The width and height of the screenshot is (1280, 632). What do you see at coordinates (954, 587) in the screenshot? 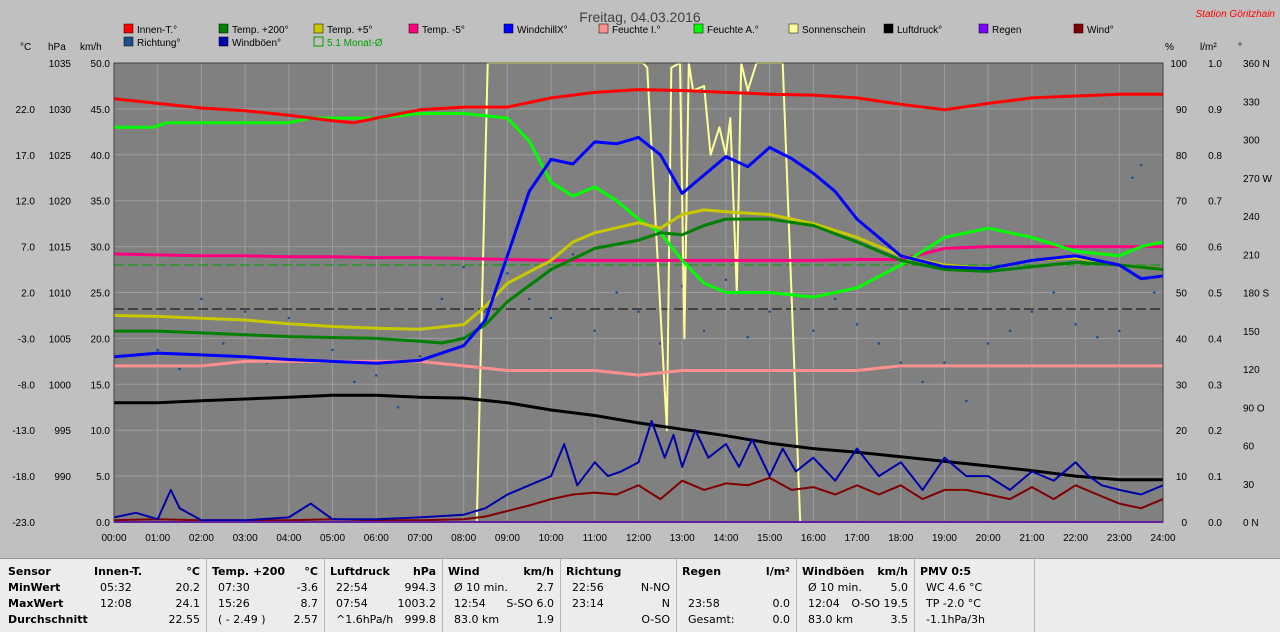
I see `summary-cell-time: WC 4.6 °C` at bounding box center [954, 587].